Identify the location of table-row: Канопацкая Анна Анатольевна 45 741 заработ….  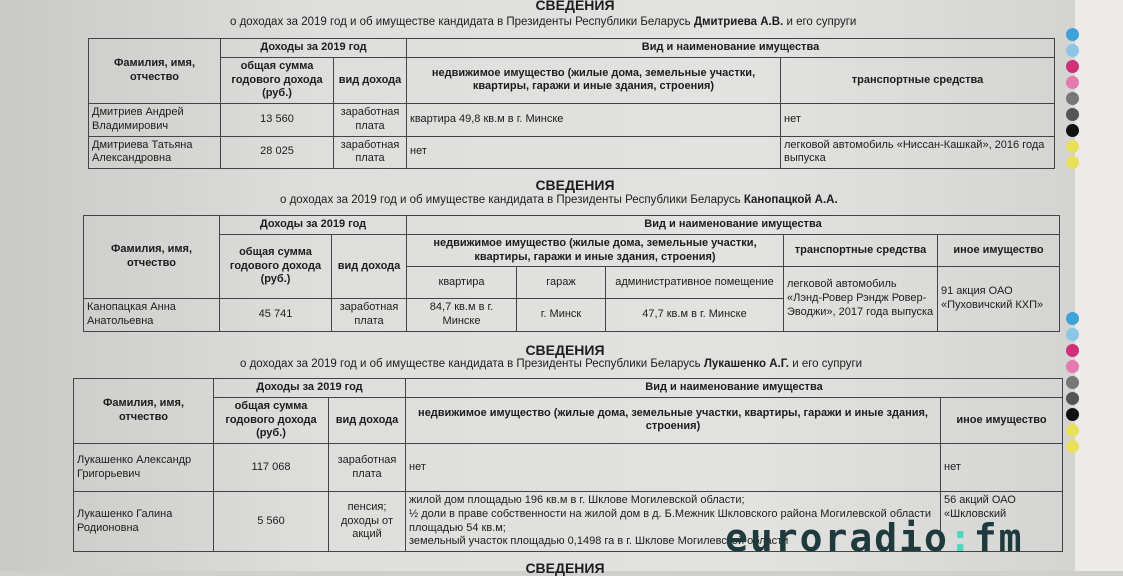
(571, 315).